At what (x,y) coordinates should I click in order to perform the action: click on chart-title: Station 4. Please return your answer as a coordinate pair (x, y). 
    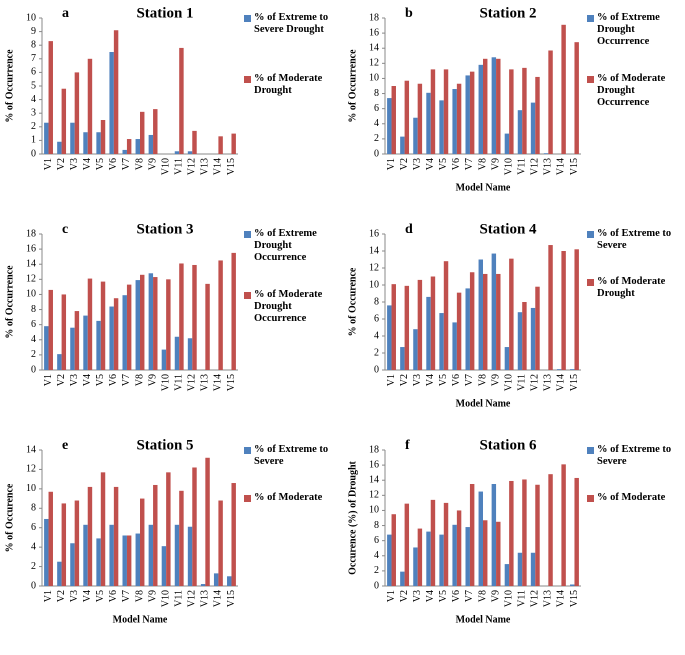
    Looking at the image, I should click on (508, 229).